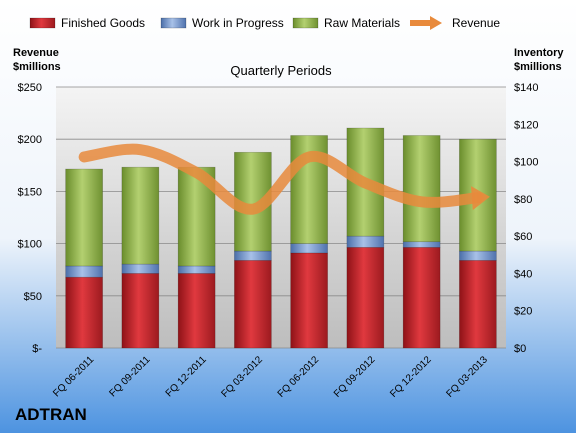 Image resolution: width=576 pixels, height=433 pixels. I want to click on legend-label-revenue: Revenue, so click(476, 23).